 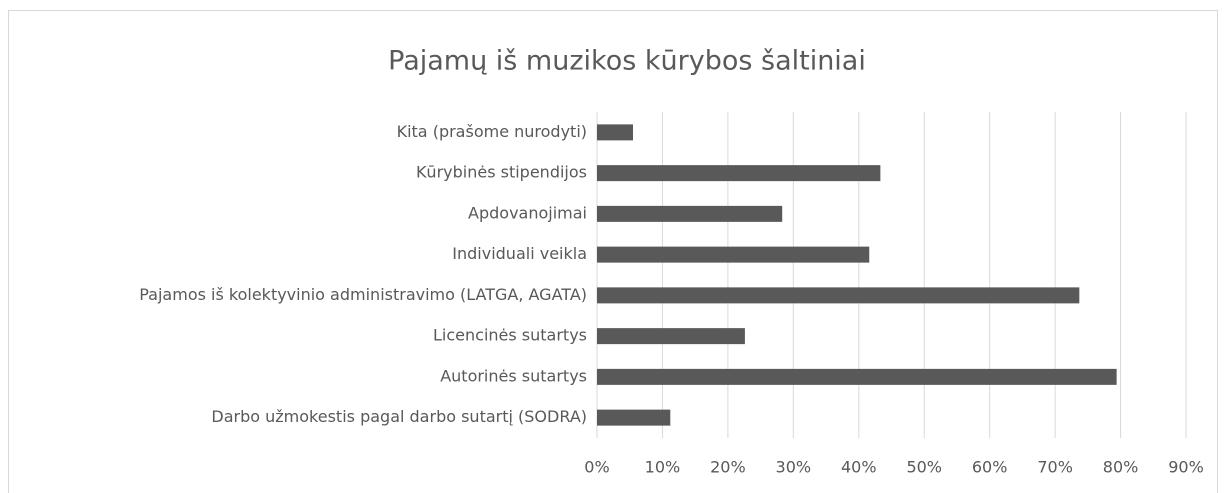 What do you see at coordinates (1055, 467) in the screenshot?
I see `x-tick-label: 70%` at bounding box center [1055, 467].